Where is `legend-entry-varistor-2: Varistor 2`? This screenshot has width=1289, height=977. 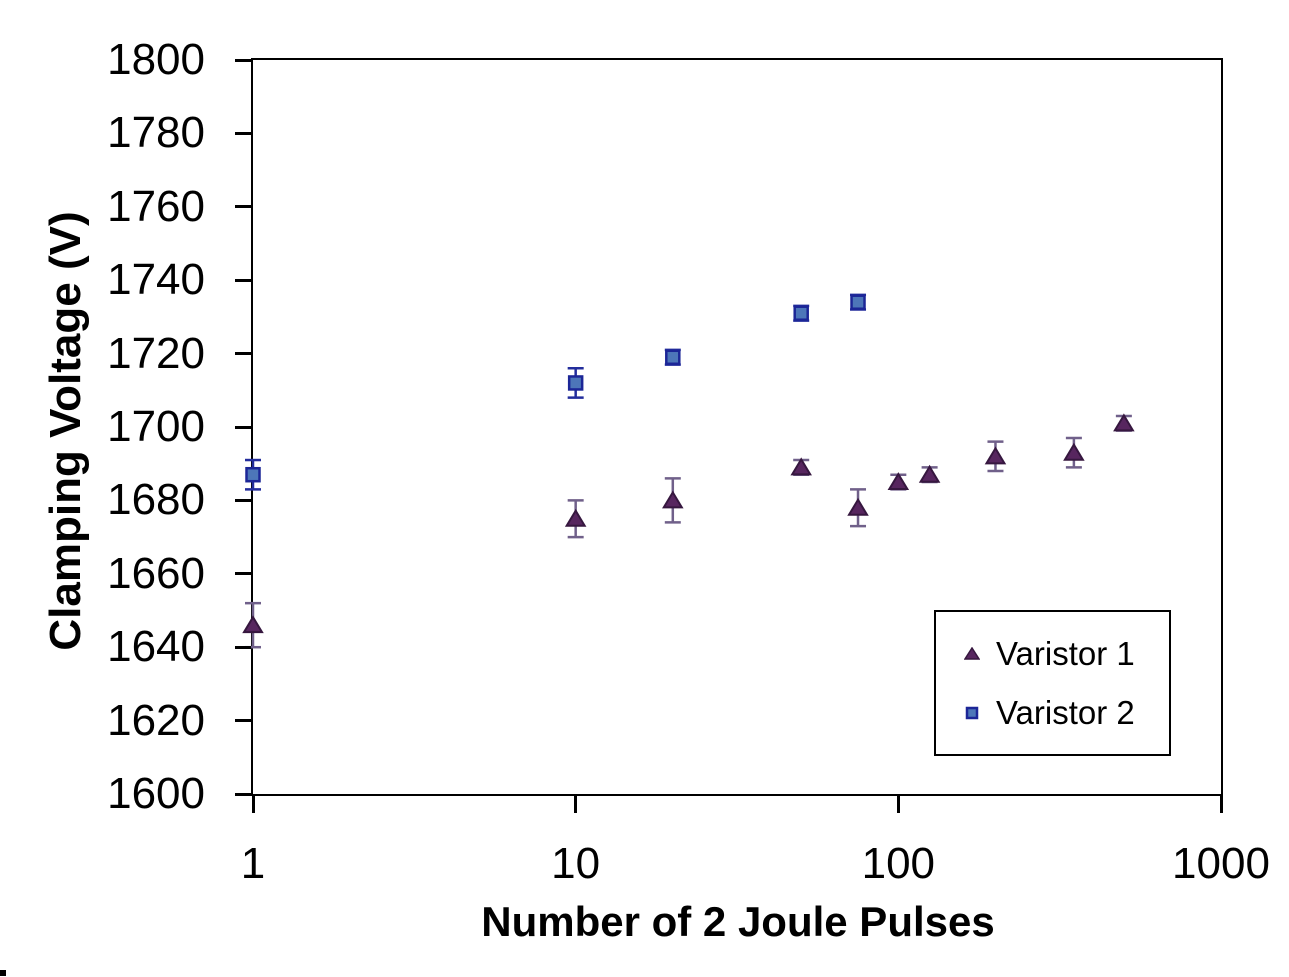
legend-entry-varistor-2: Varistor 2 is located at coordinates (1052, 712).